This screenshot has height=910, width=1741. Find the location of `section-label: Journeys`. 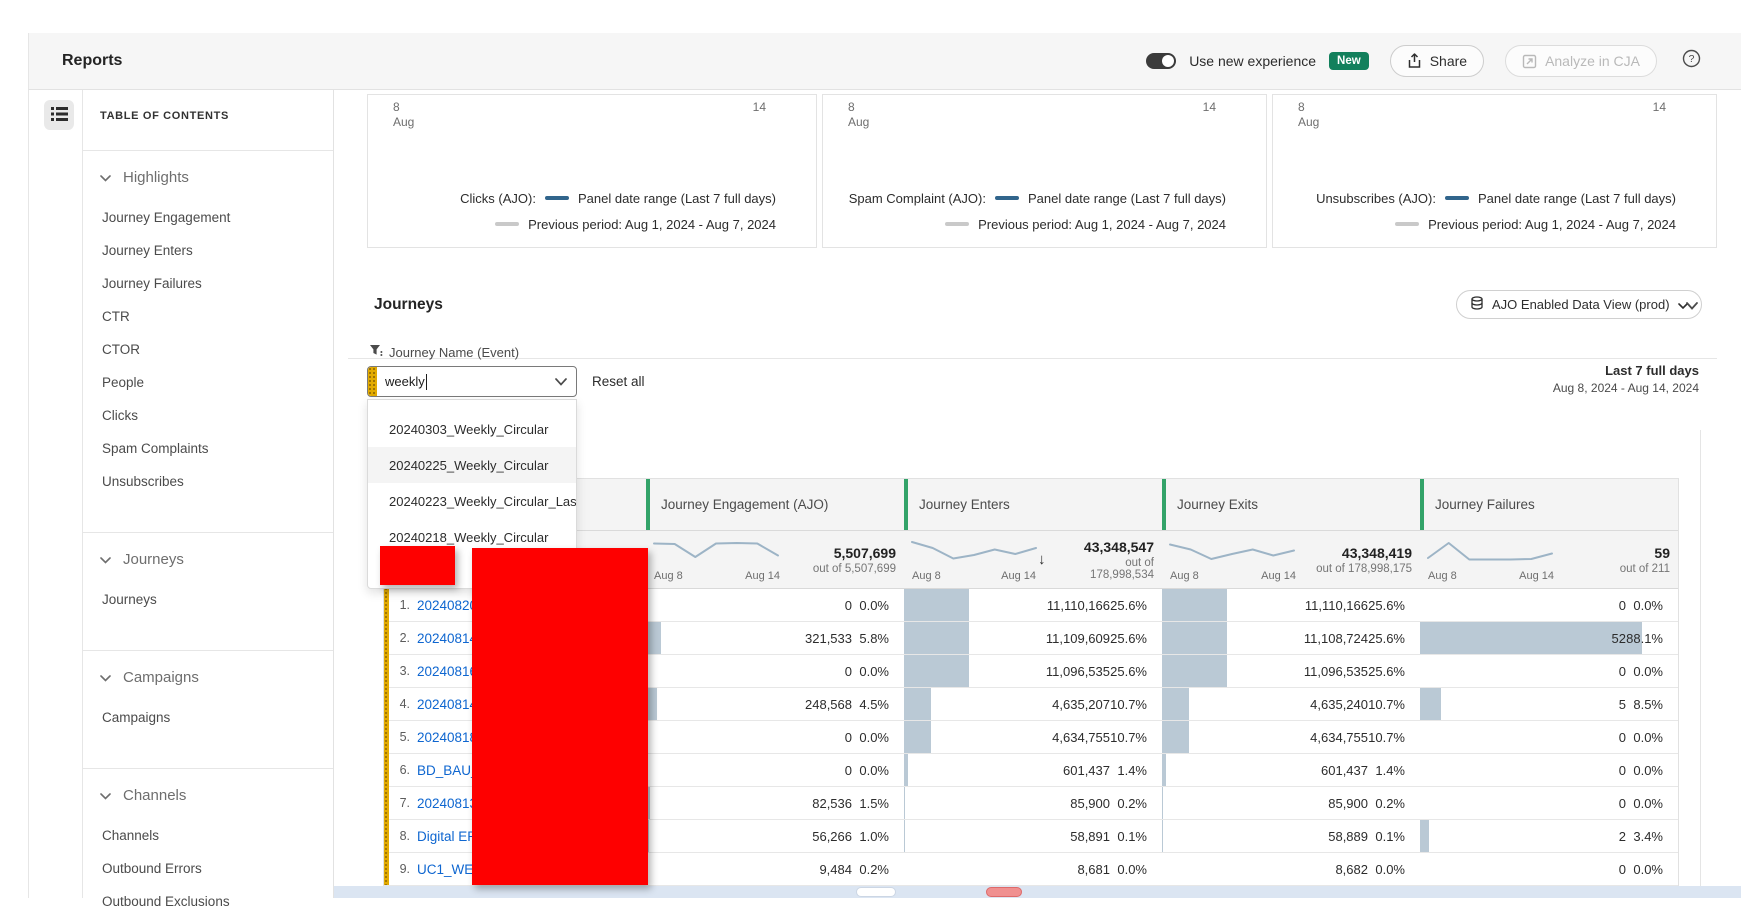

section-label: Journeys is located at coordinates (153, 559).